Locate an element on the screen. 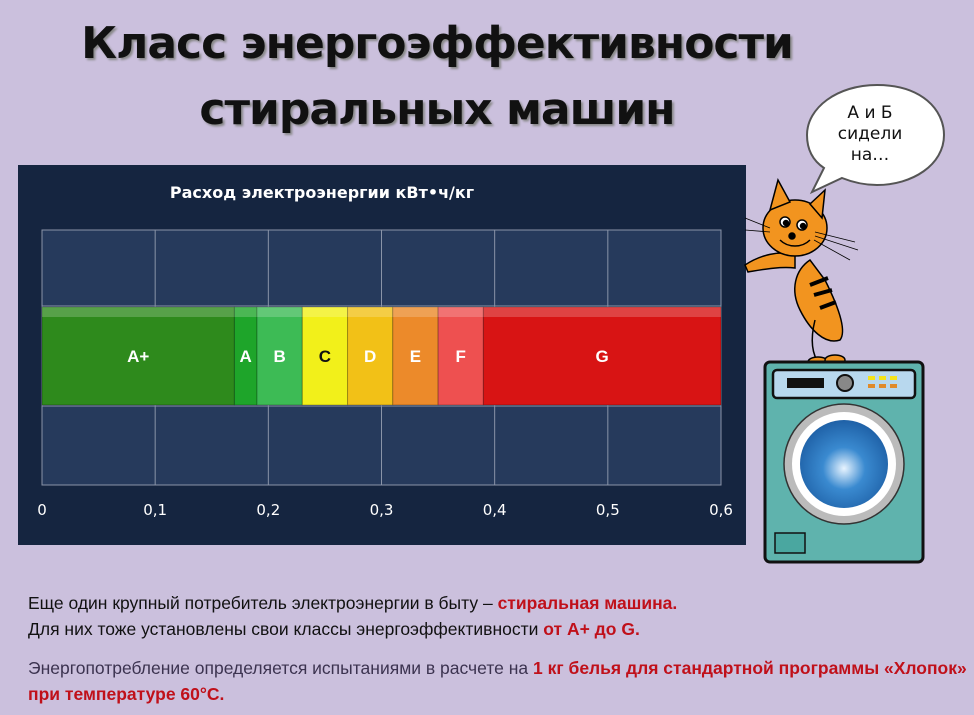 Image resolution: width=974 pixels, height=715 pixels. x-tick-label: 0,6 is located at coordinates (721, 510).